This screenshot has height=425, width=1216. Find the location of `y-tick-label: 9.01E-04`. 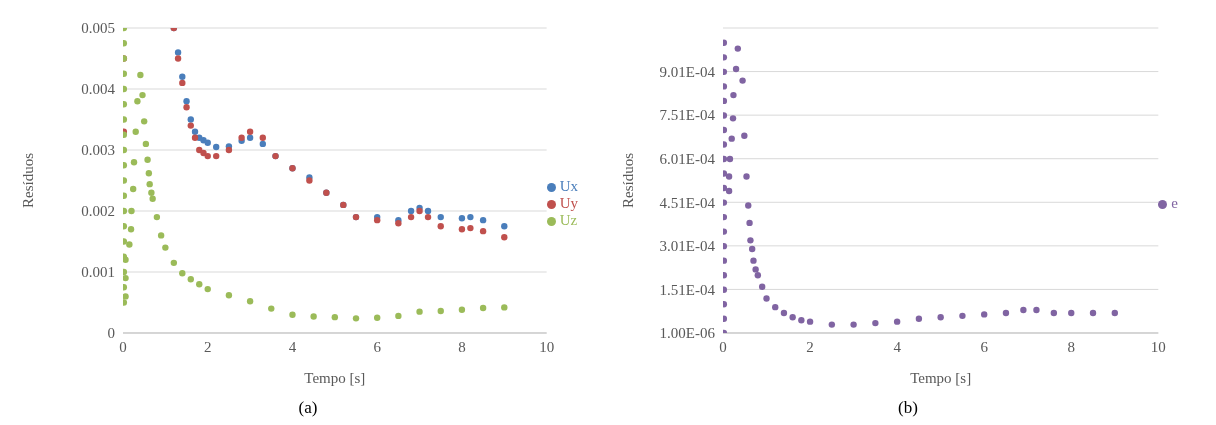

y-tick-label: 9.01E-04 is located at coordinates (687, 71).